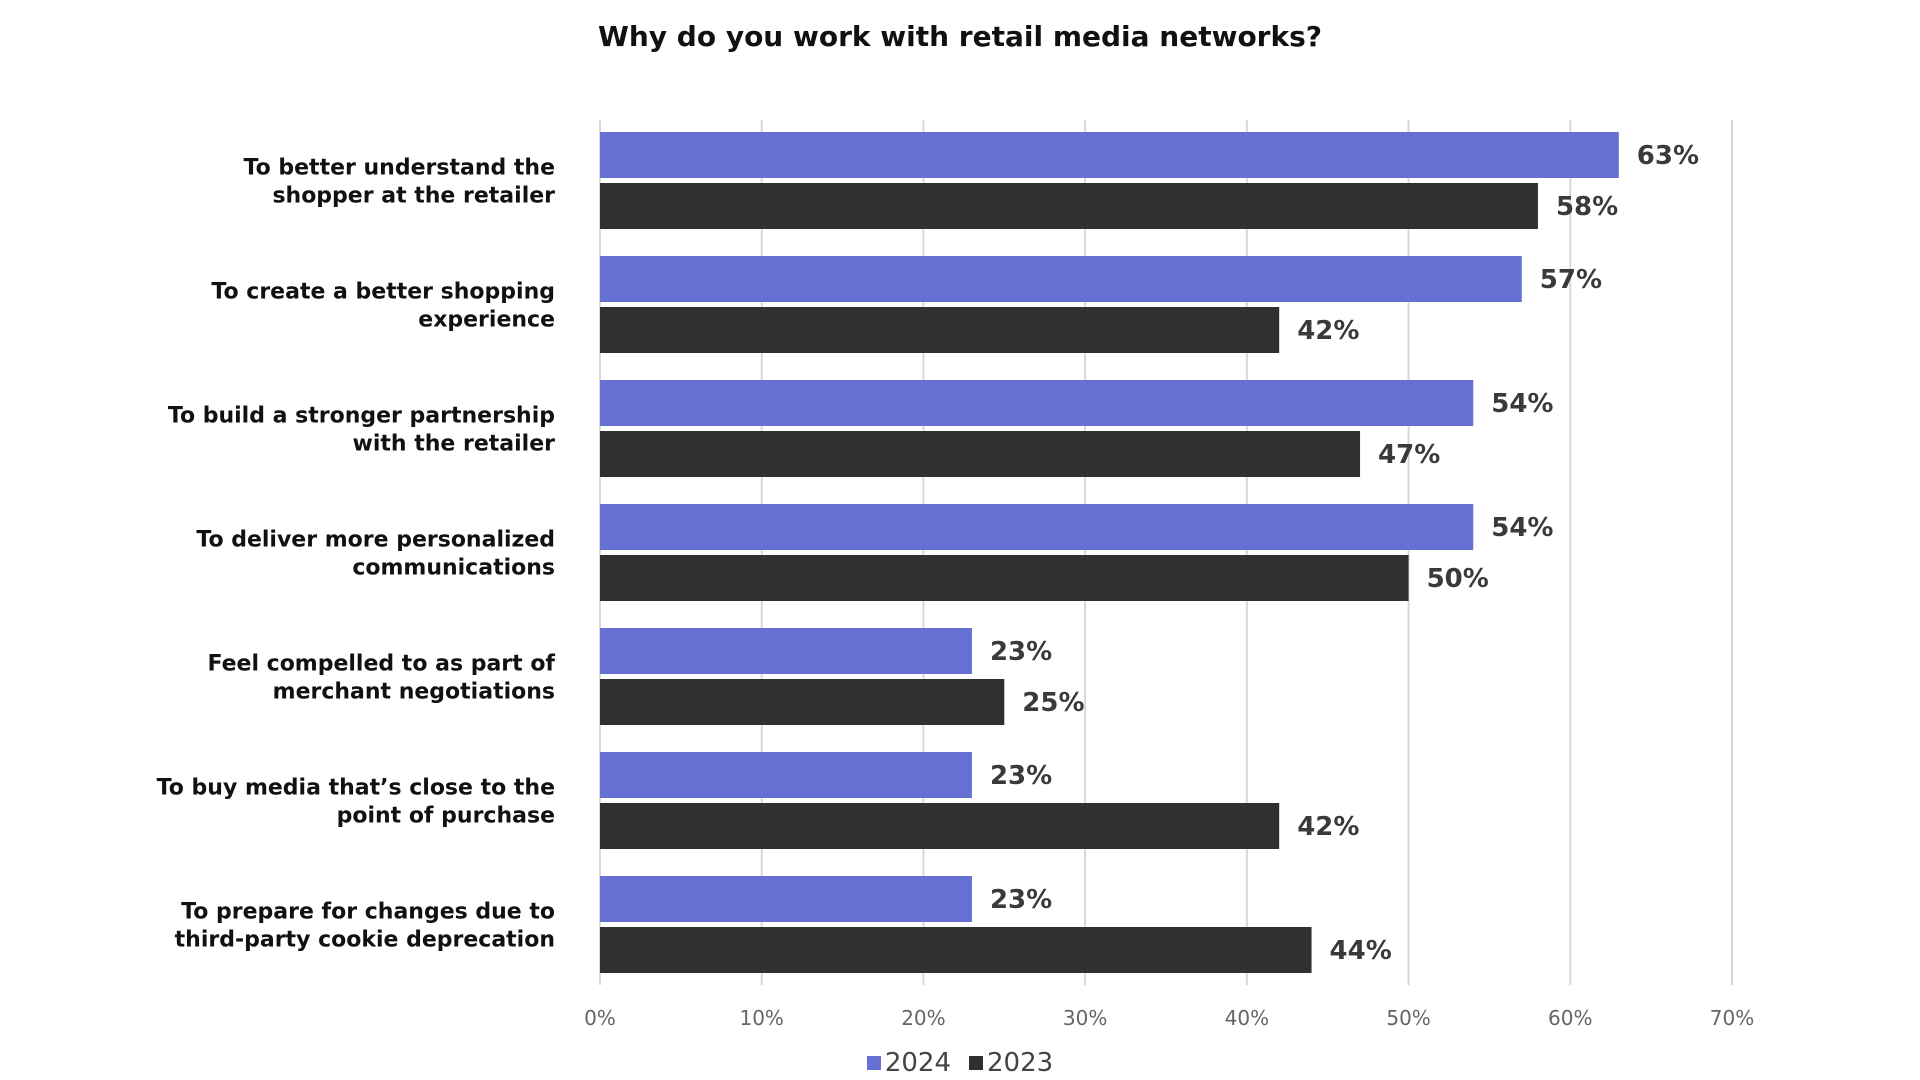  I want to click on value-label-2024-0: 63%, so click(1668, 156).